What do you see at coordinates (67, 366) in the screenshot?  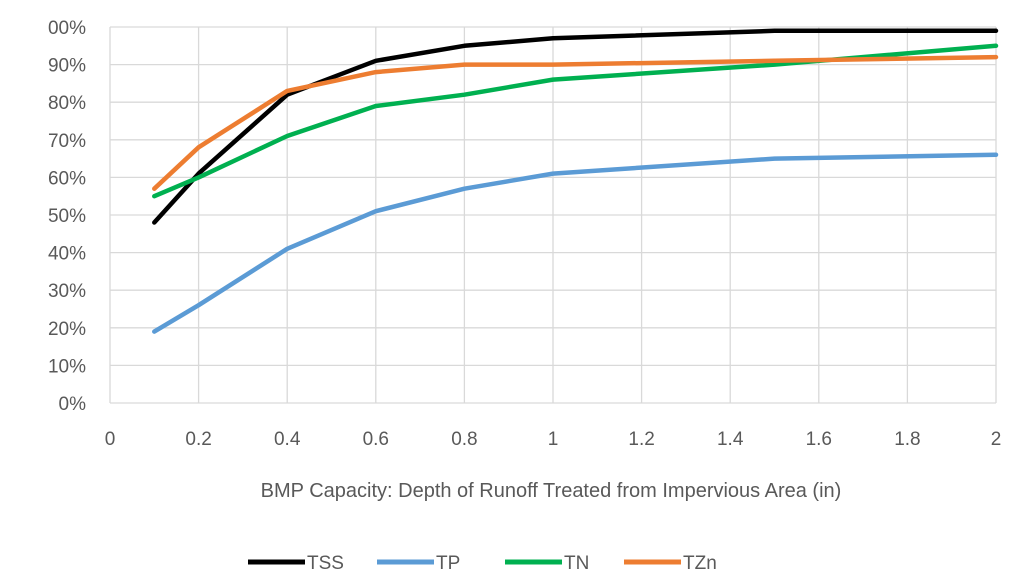 I see `y-tick-label: 10%` at bounding box center [67, 366].